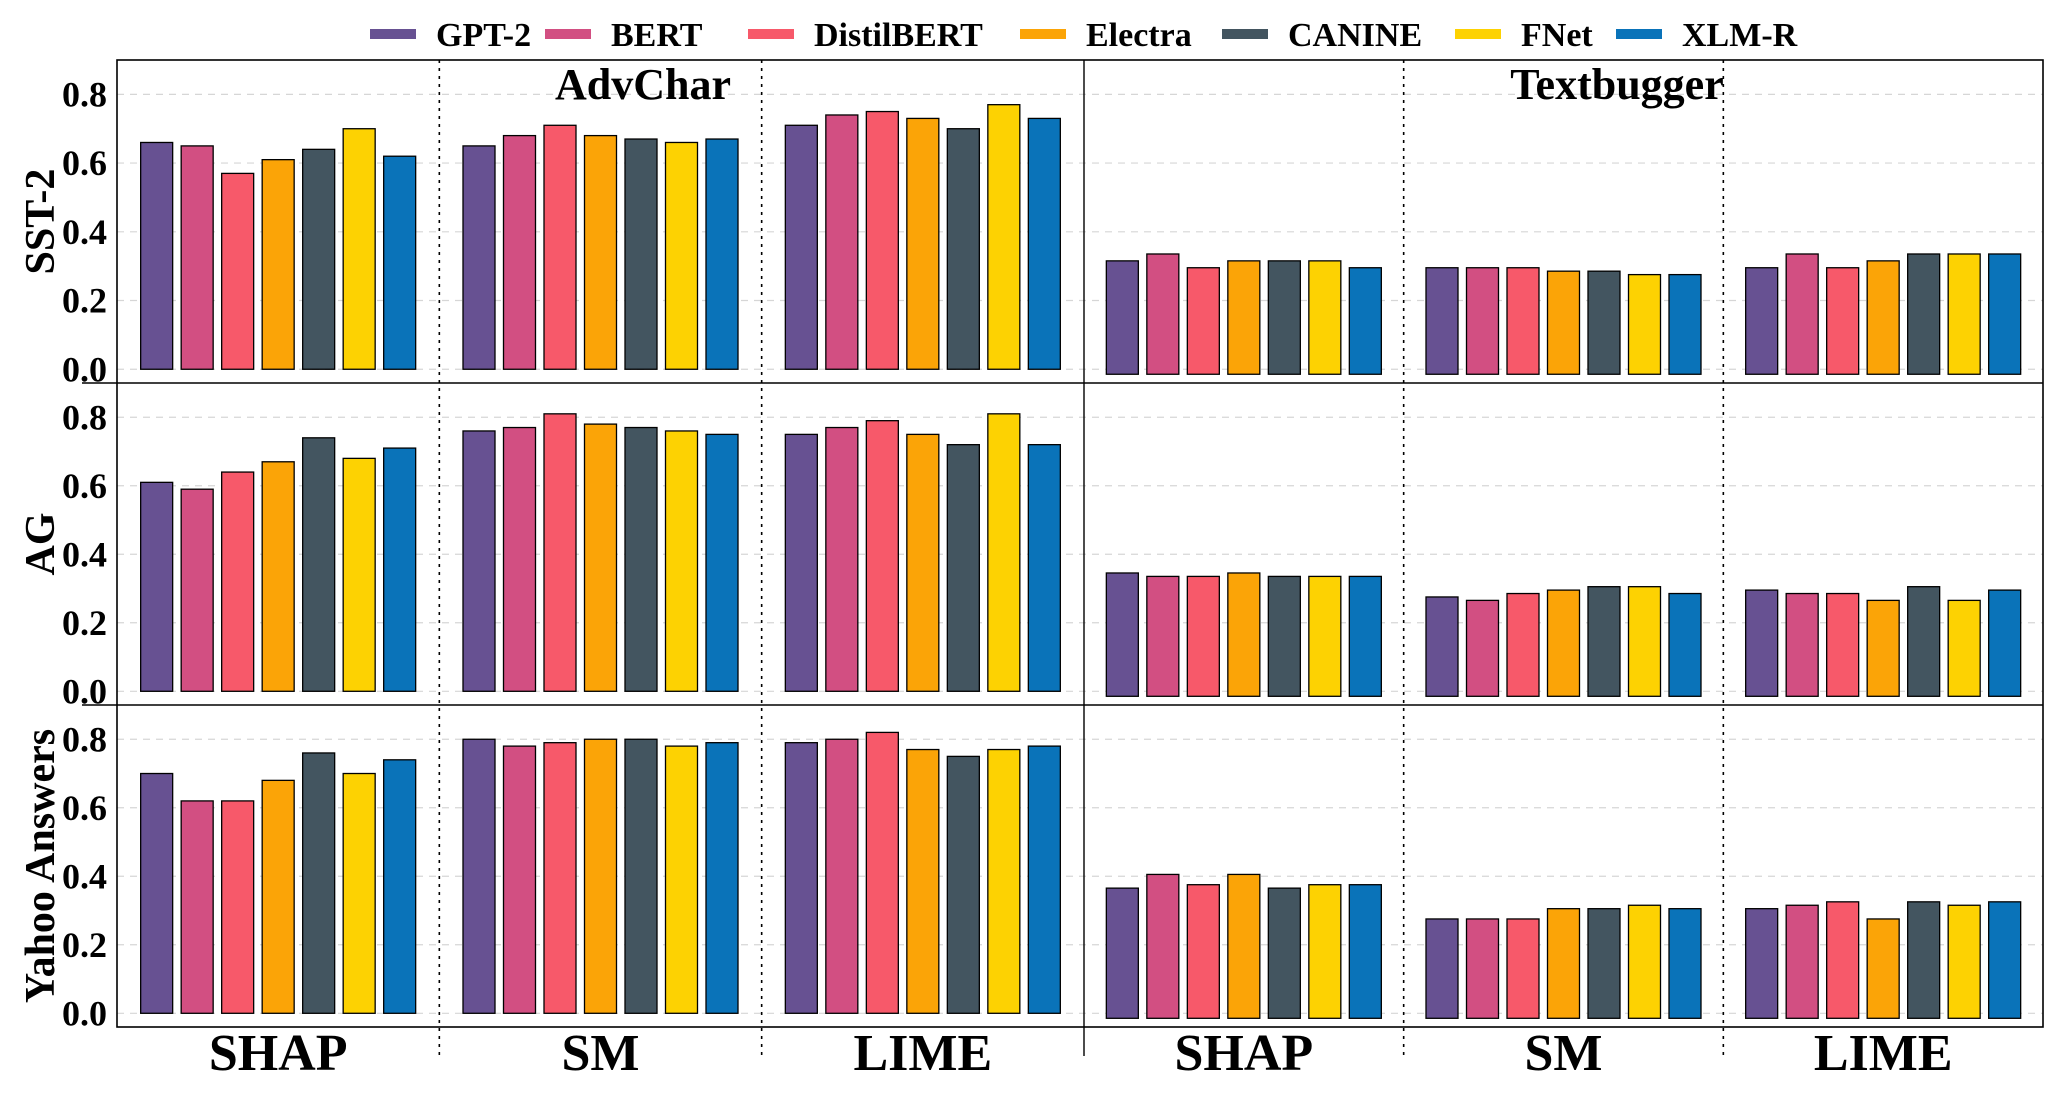  I want to click on bar-group-yahoo-answers-advchar-shap, so click(278, 883).